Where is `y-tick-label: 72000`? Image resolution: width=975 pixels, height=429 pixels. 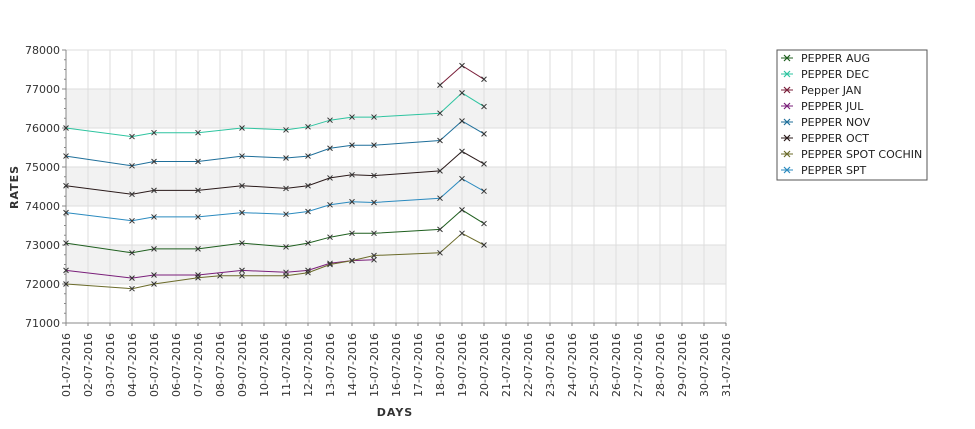 y-tick-label: 72000 is located at coordinates (42, 284).